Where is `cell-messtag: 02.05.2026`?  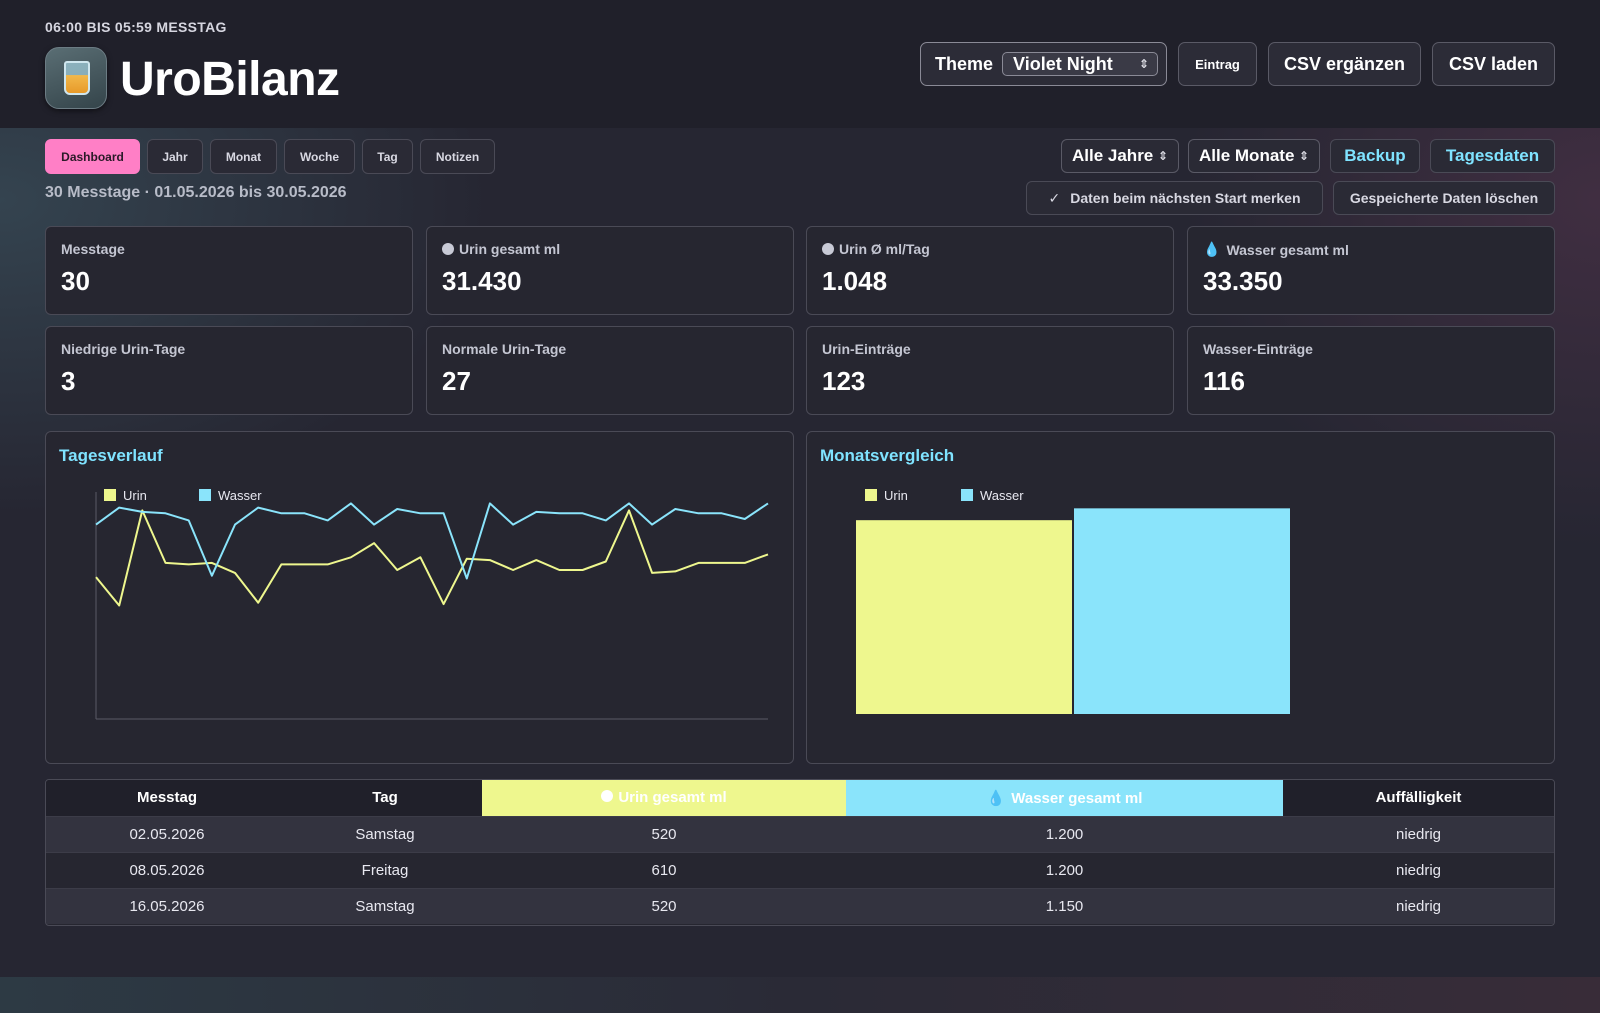
cell-messtag: 02.05.2026 is located at coordinates (167, 833).